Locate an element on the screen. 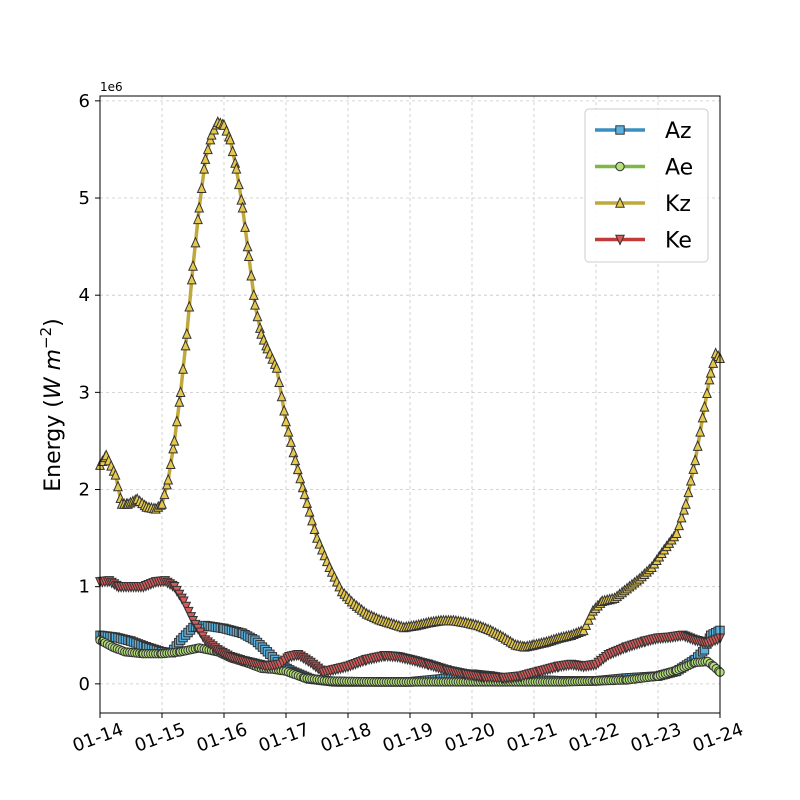 This screenshot has height=800, width=800. legend-marker-az is located at coordinates (620, 130).